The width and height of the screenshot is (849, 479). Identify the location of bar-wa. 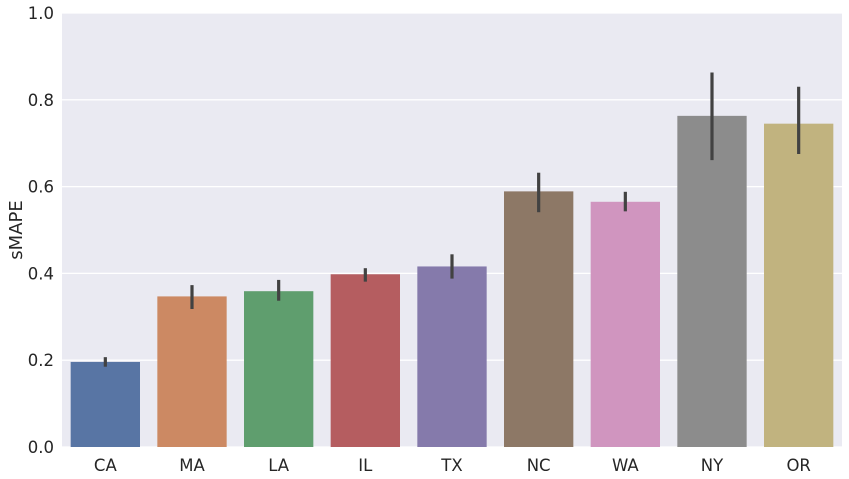
(625, 324).